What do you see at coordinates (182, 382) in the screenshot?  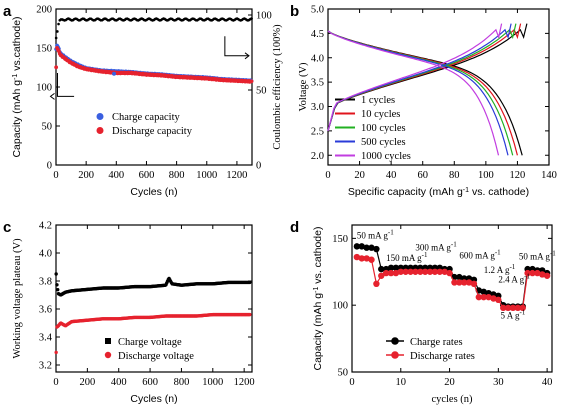 I see `panel-c-x-tick-label: 800` at bounding box center [182, 382].